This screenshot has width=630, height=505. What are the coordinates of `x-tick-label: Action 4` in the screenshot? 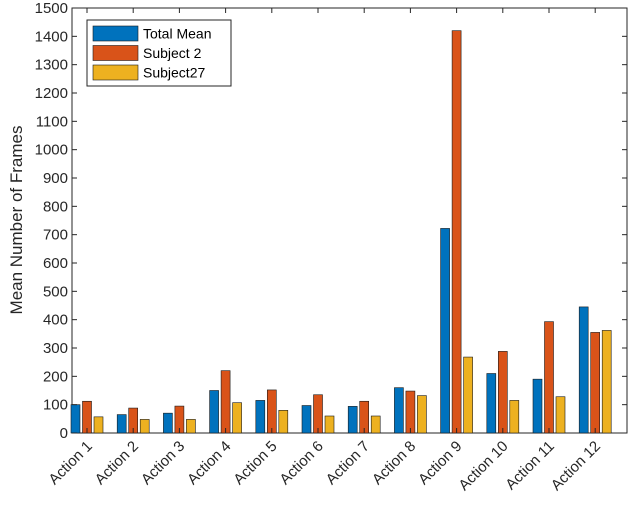 It's located at (209, 463).